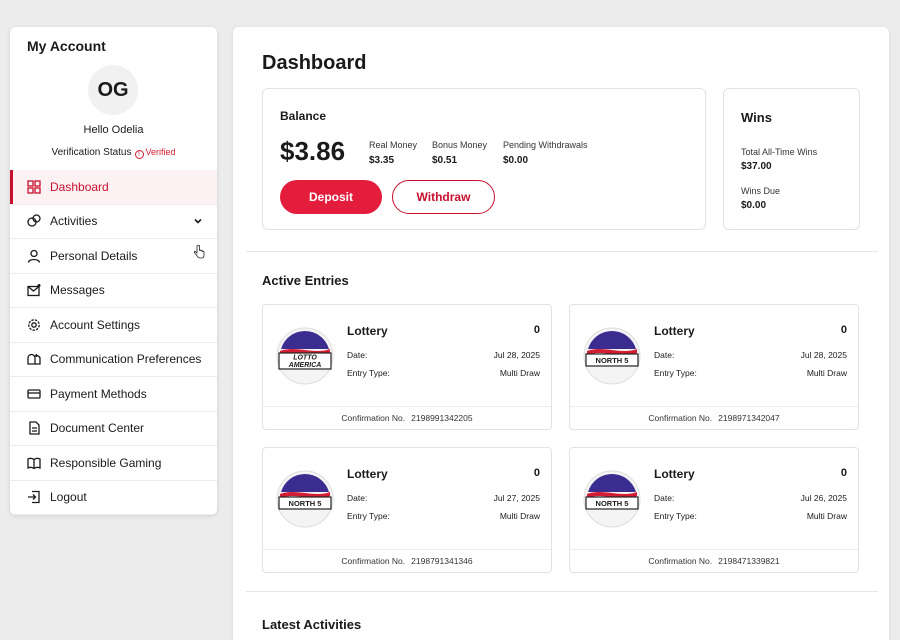  Describe the element at coordinates (91, 152) in the screenshot. I see `verification-label: Verification Status` at that location.